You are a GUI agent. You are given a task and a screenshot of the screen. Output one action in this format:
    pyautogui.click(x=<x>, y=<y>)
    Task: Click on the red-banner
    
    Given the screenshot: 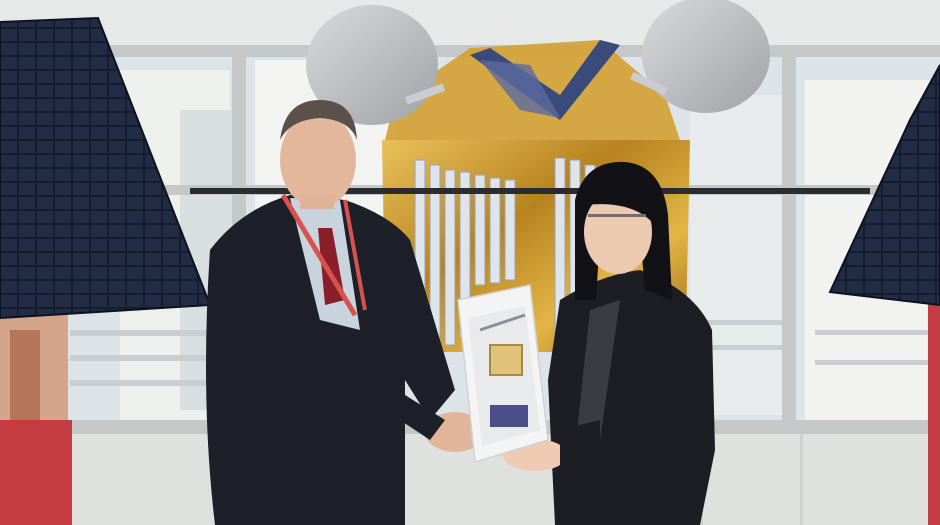 What is the action you would take?
    pyautogui.click(x=36, y=417)
    